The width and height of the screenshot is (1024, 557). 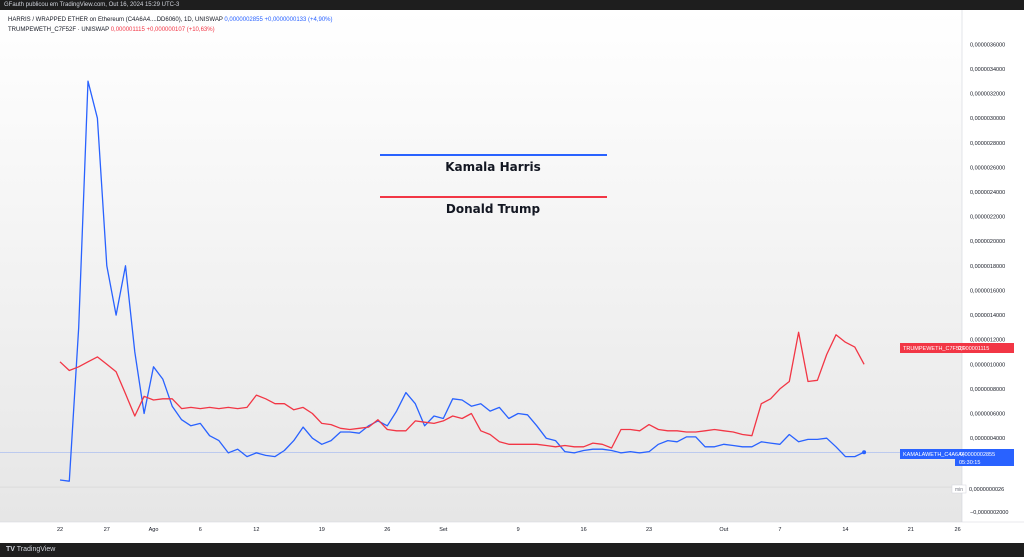 What do you see at coordinates (723, 530) in the screenshot?
I see `x-tick-label: Out` at bounding box center [723, 530].